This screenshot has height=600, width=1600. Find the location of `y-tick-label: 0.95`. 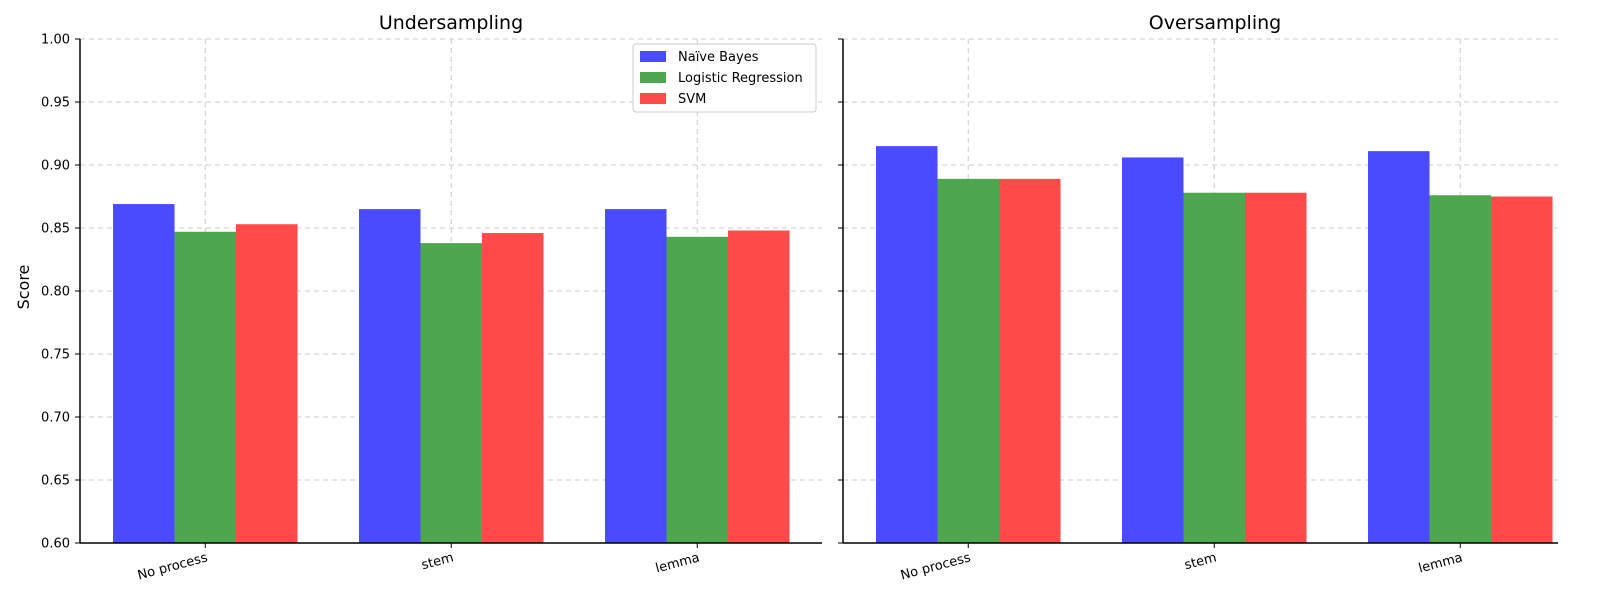

y-tick-label: 0.95 is located at coordinates (55, 103).